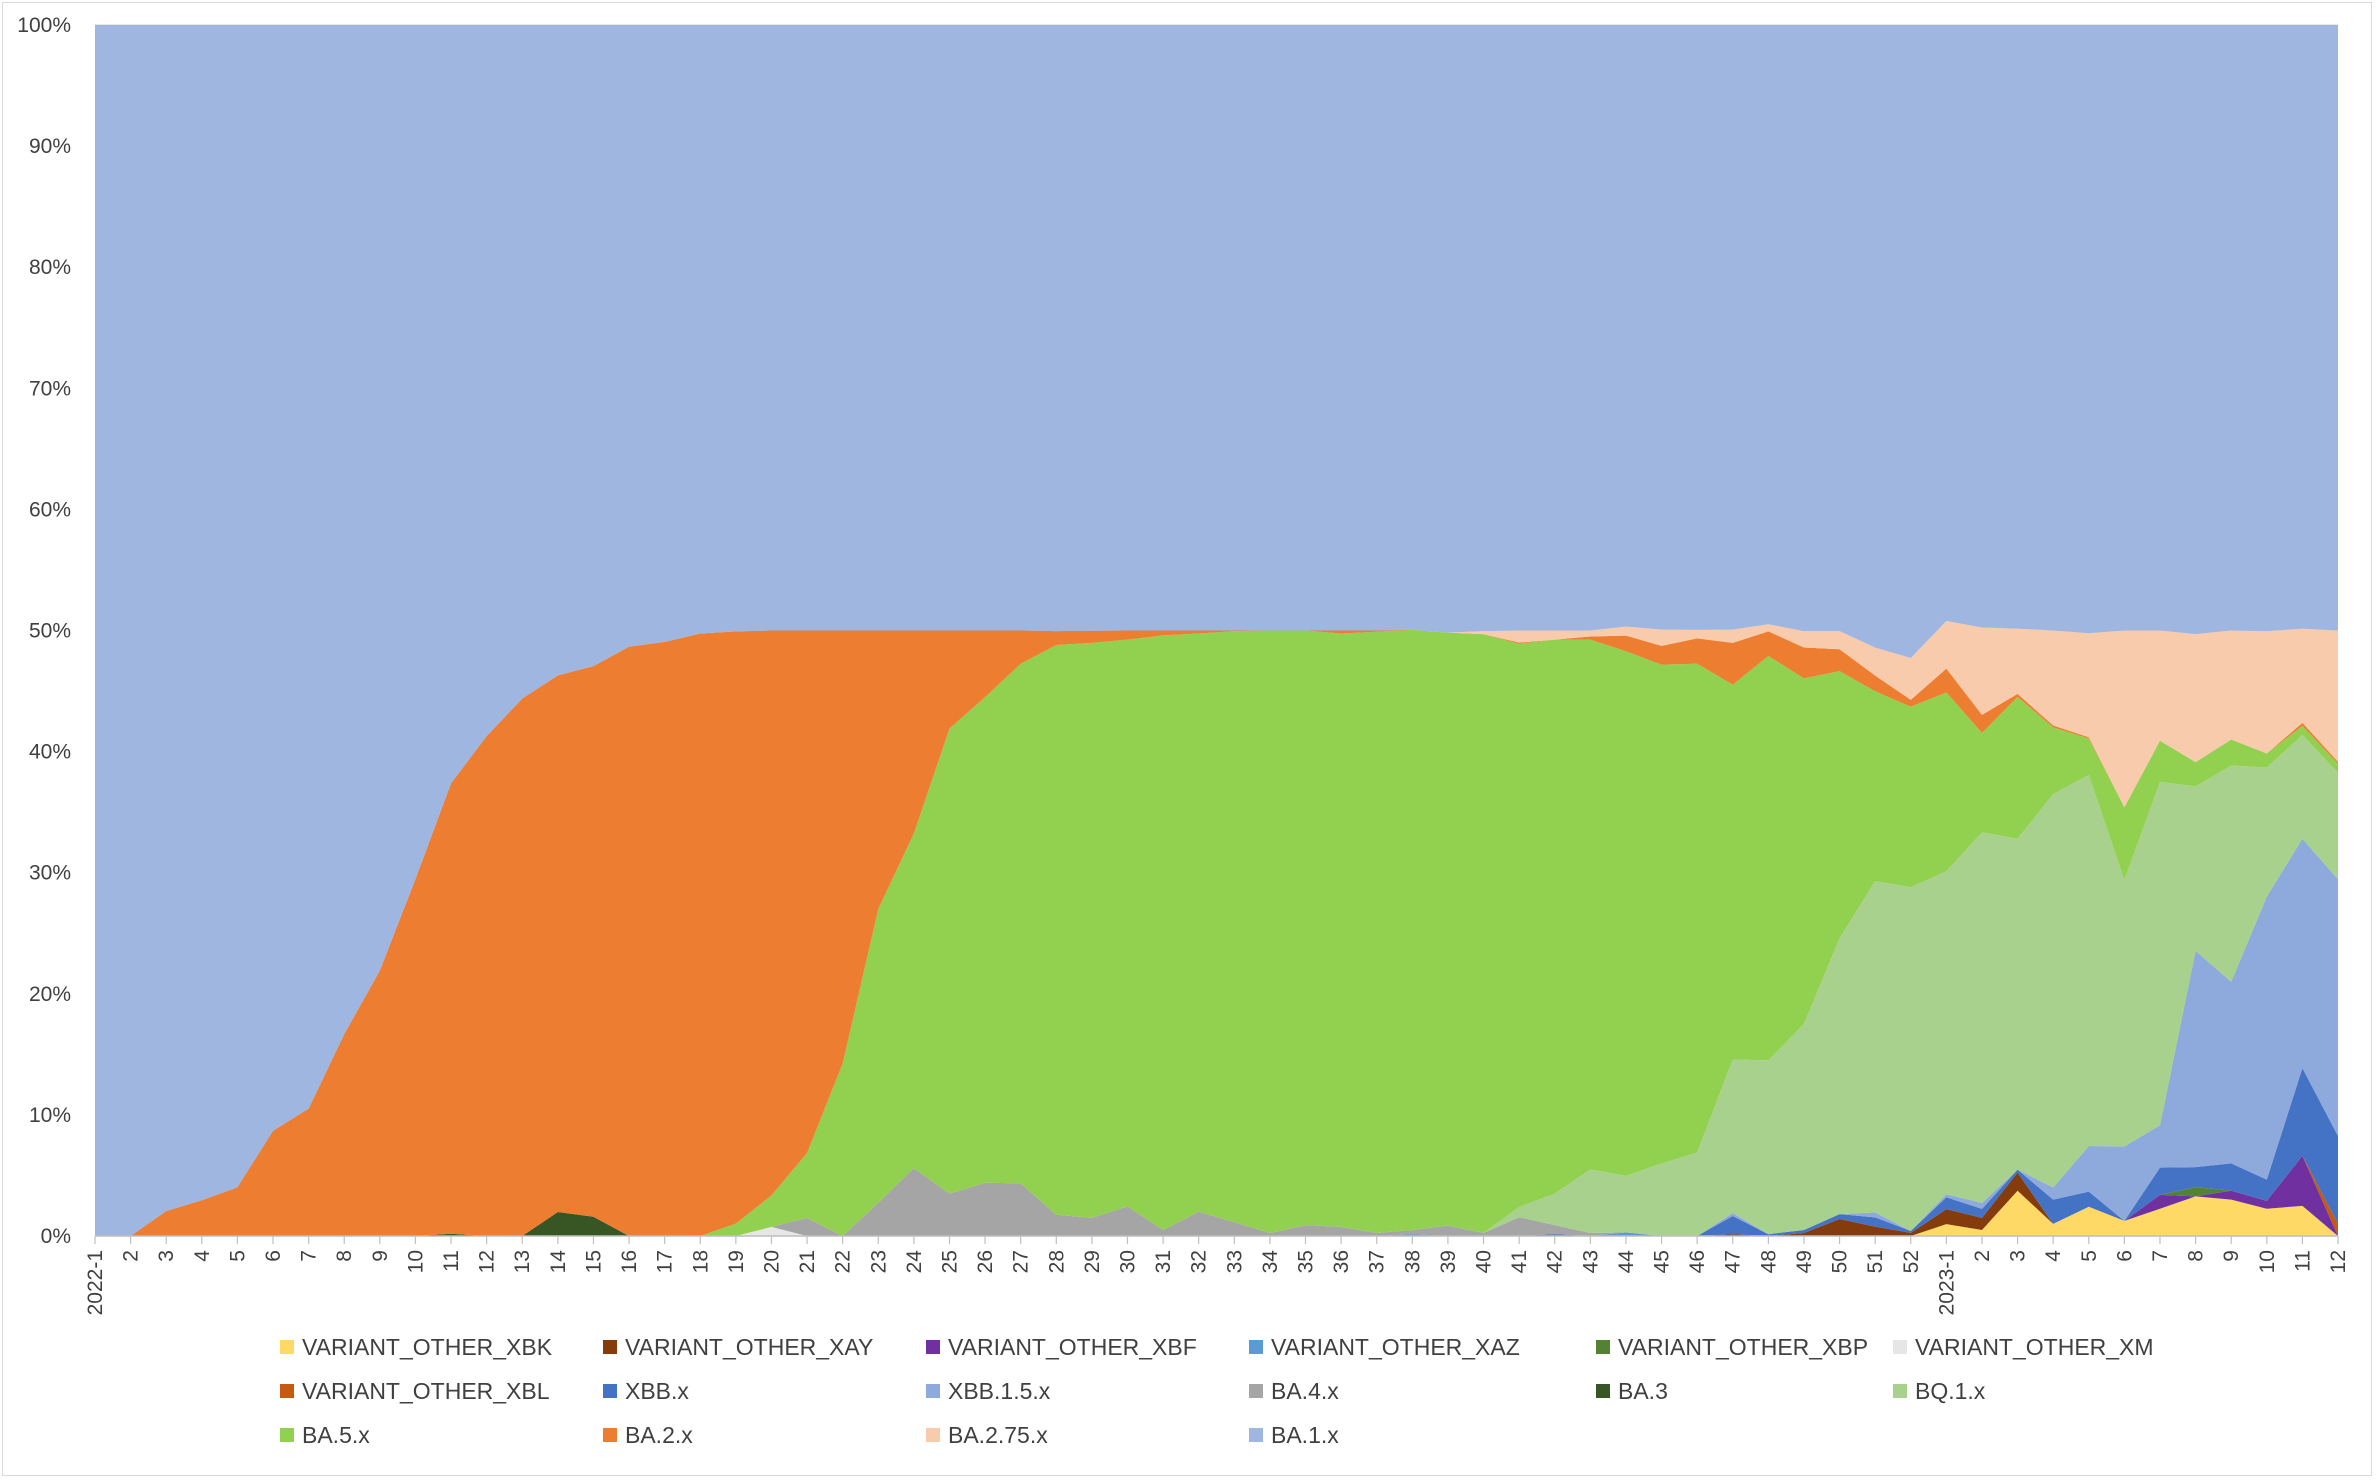 The width and height of the screenshot is (2376, 1480). Describe the element at coordinates (50, 388) in the screenshot. I see `y-tick-label: 70%` at that location.